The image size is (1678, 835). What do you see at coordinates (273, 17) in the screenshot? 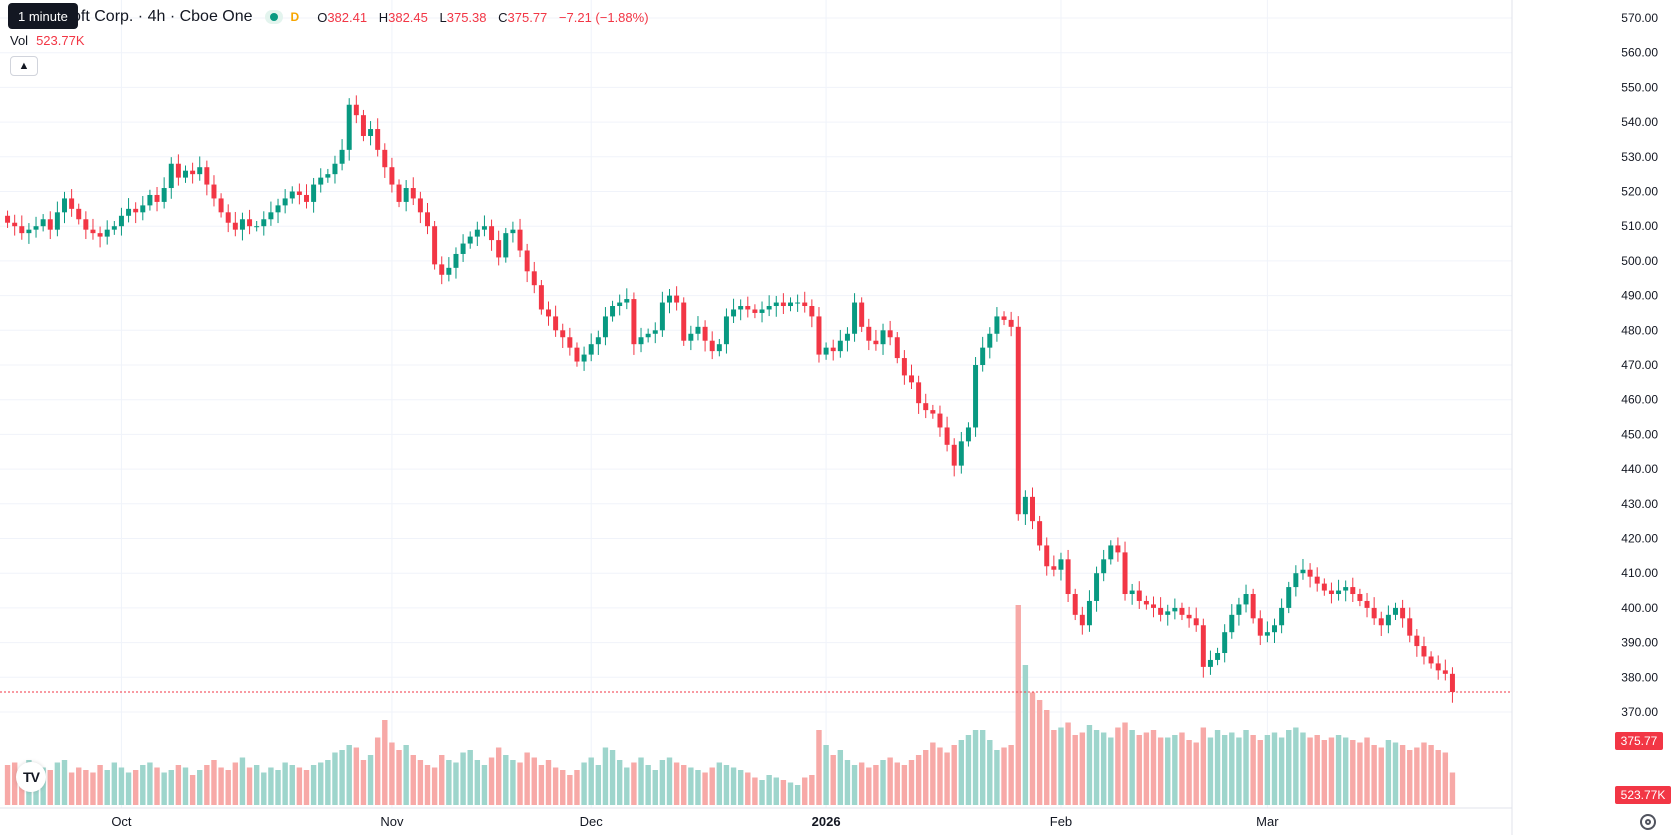
I see `market-status-icon` at bounding box center [273, 17].